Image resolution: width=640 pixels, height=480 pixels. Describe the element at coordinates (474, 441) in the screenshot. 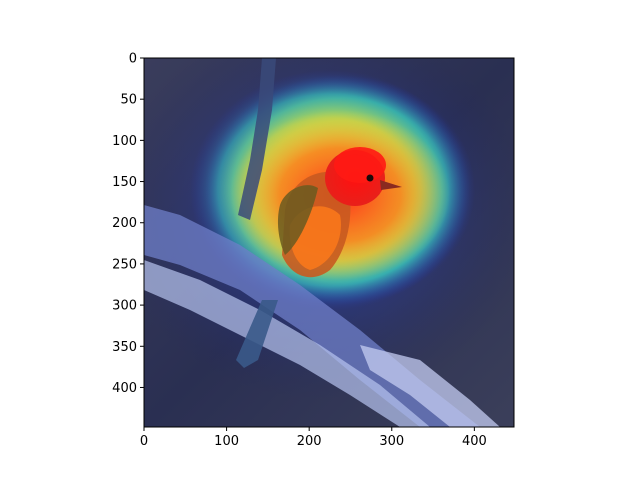

I see `x-tick-label: 400` at that location.